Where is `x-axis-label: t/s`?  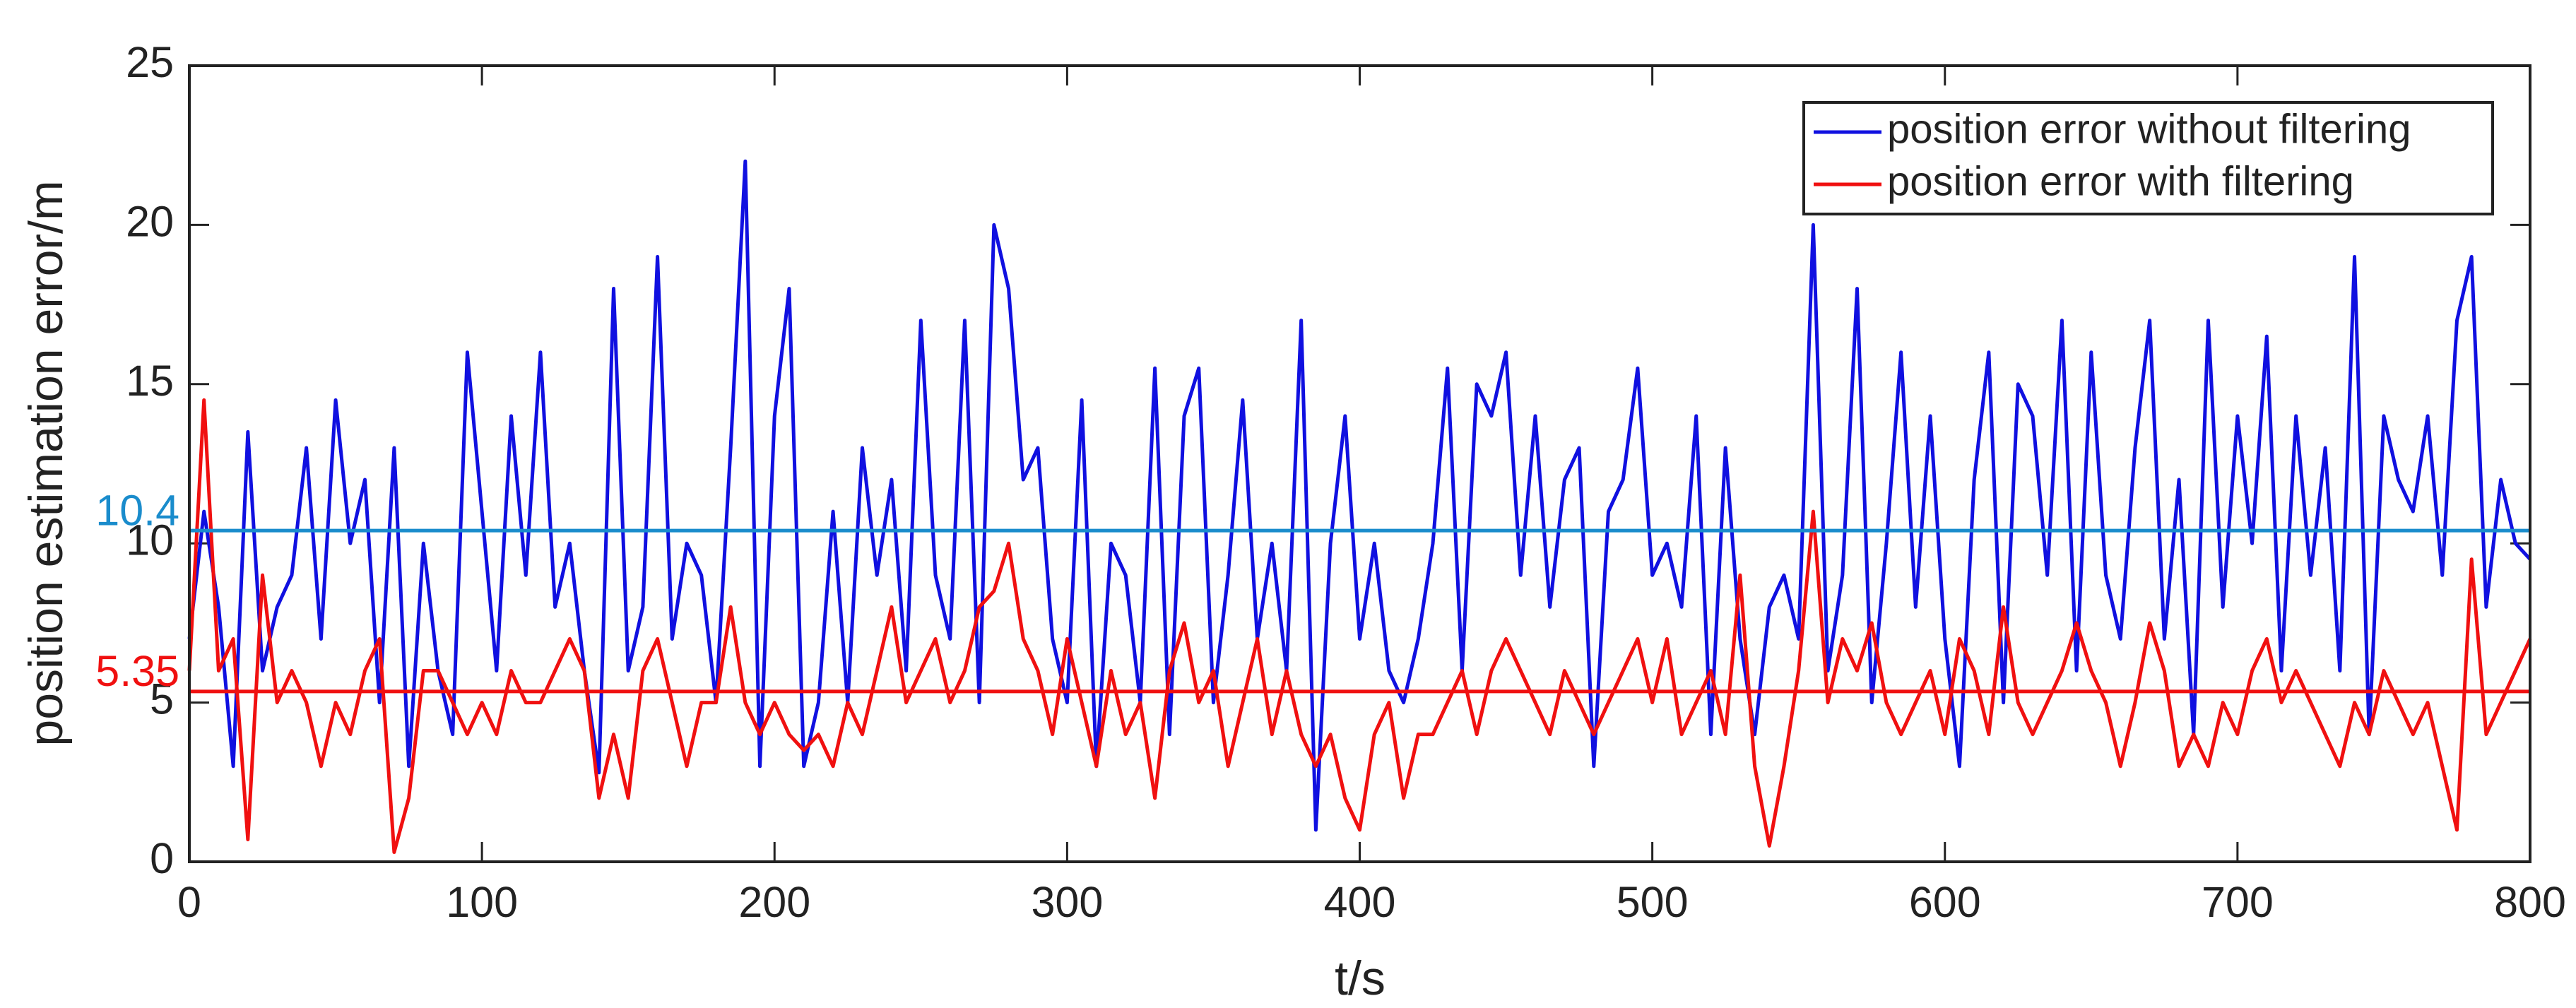
x-axis-label: t/s is located at coordinates (1360, 978).